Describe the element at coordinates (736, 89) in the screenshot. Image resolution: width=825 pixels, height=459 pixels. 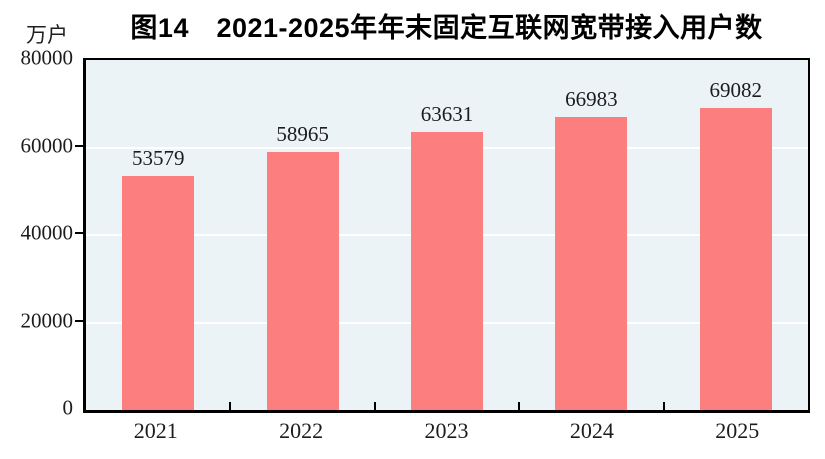
I see `bar-value-label-2025: 69082` at that location.